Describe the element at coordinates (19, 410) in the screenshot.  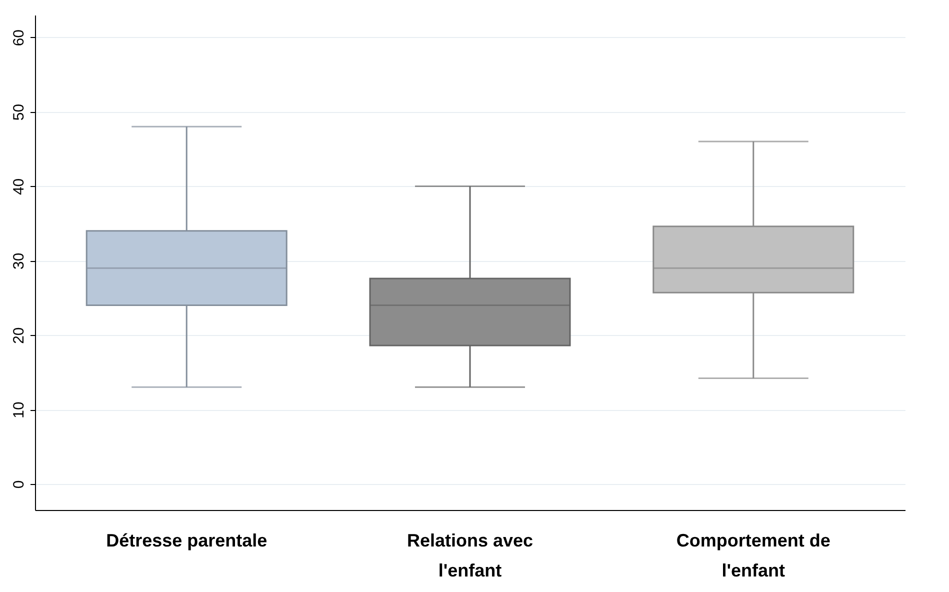
I see `y-tick-label: 10` at that location.